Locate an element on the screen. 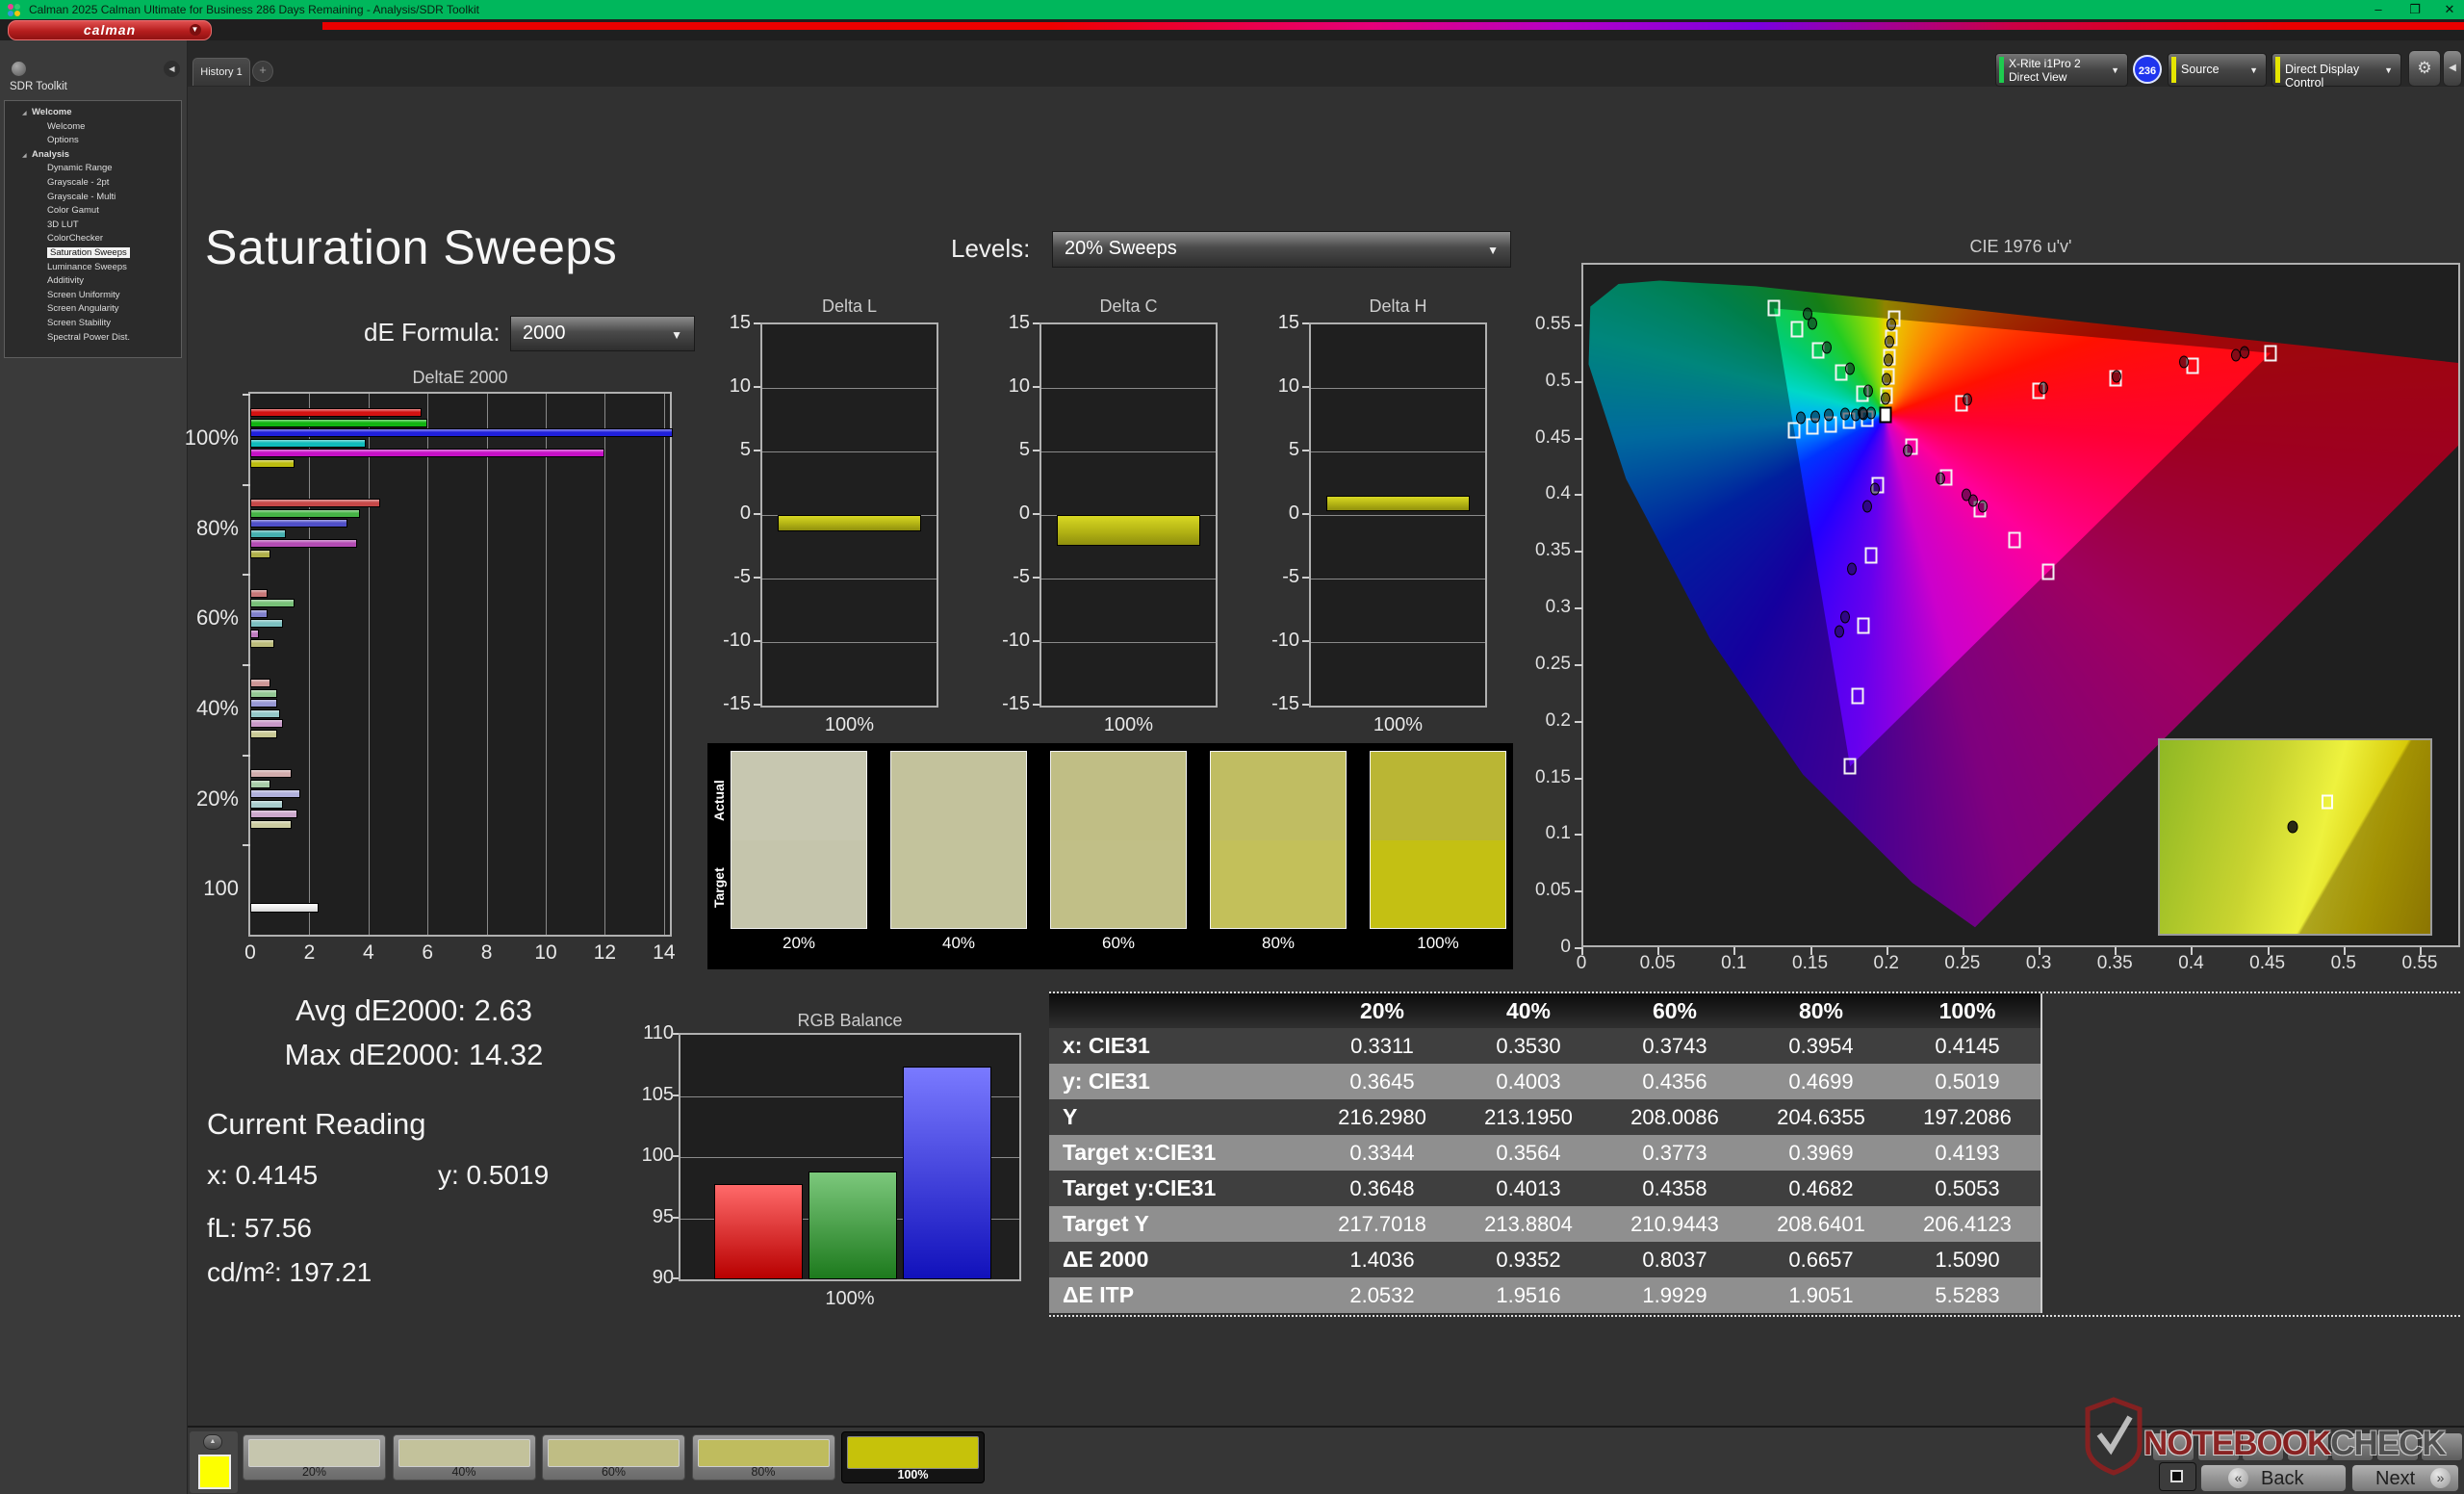 This screenshot has width=2464, height=1494. group-label: 100 is located at coordinates (221, 889).